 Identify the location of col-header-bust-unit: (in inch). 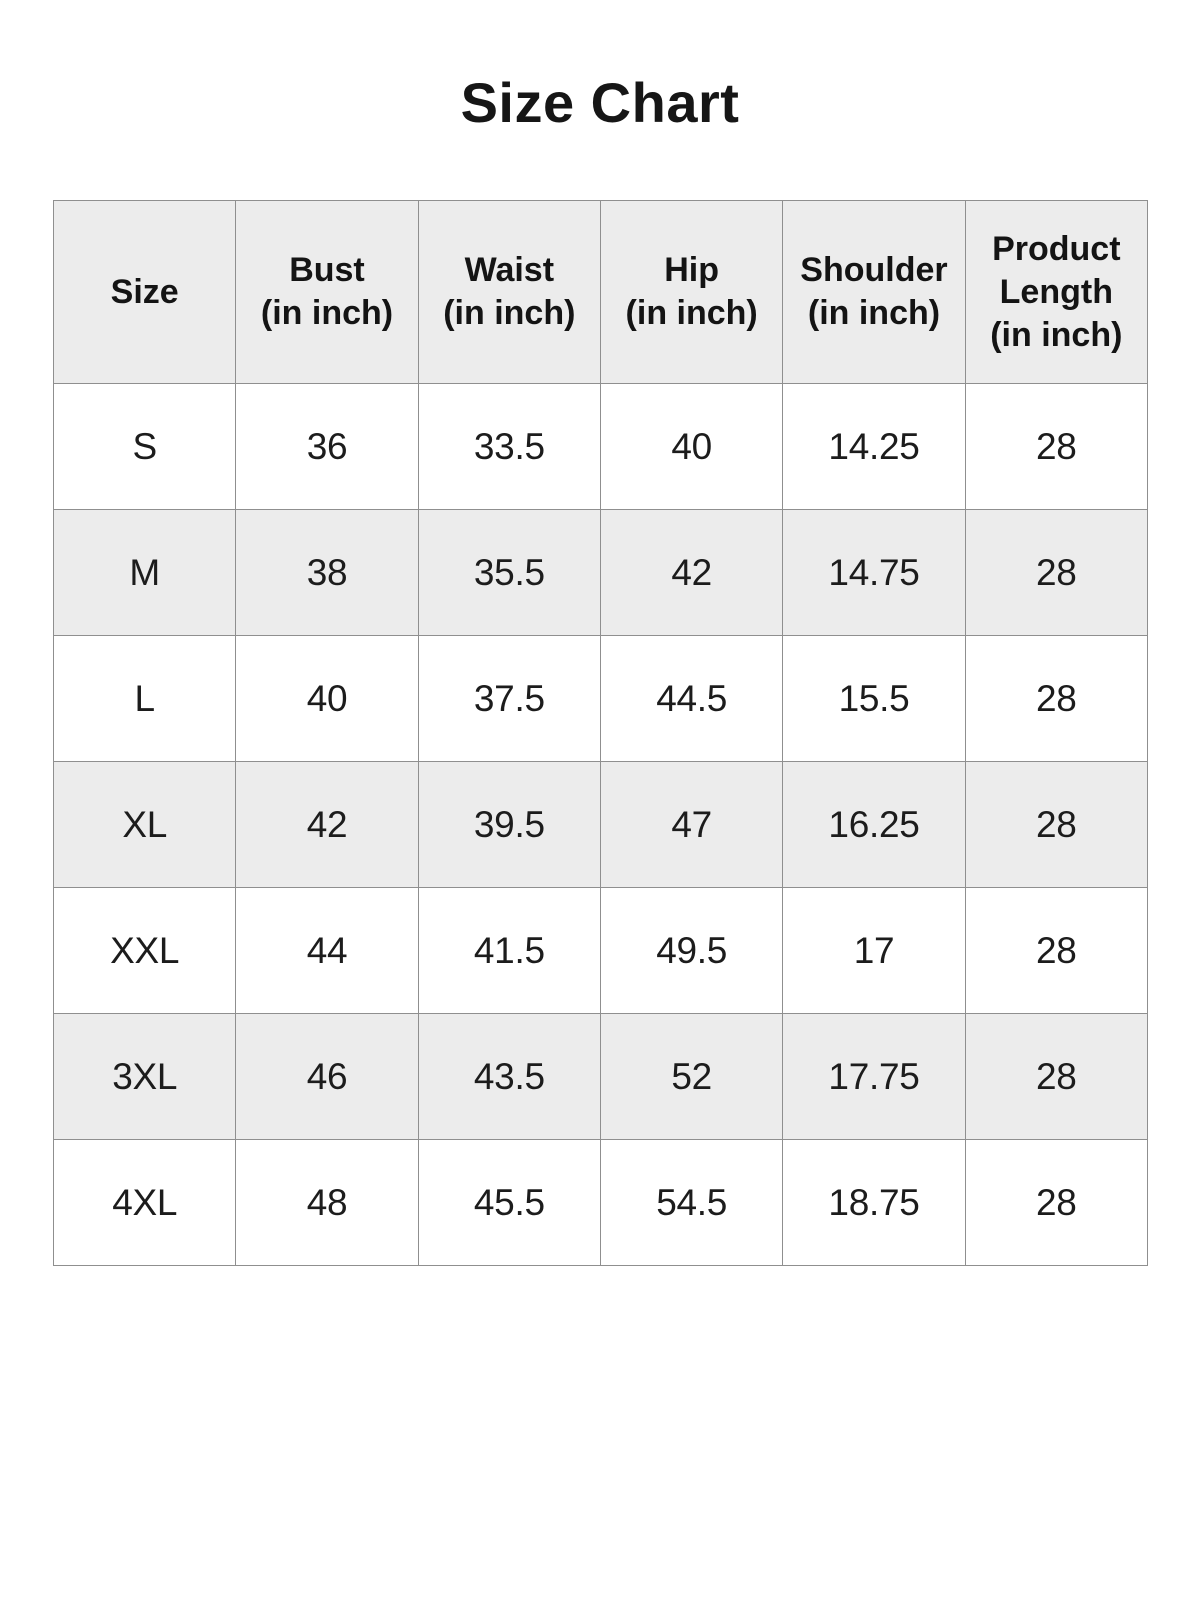
(327, 313).